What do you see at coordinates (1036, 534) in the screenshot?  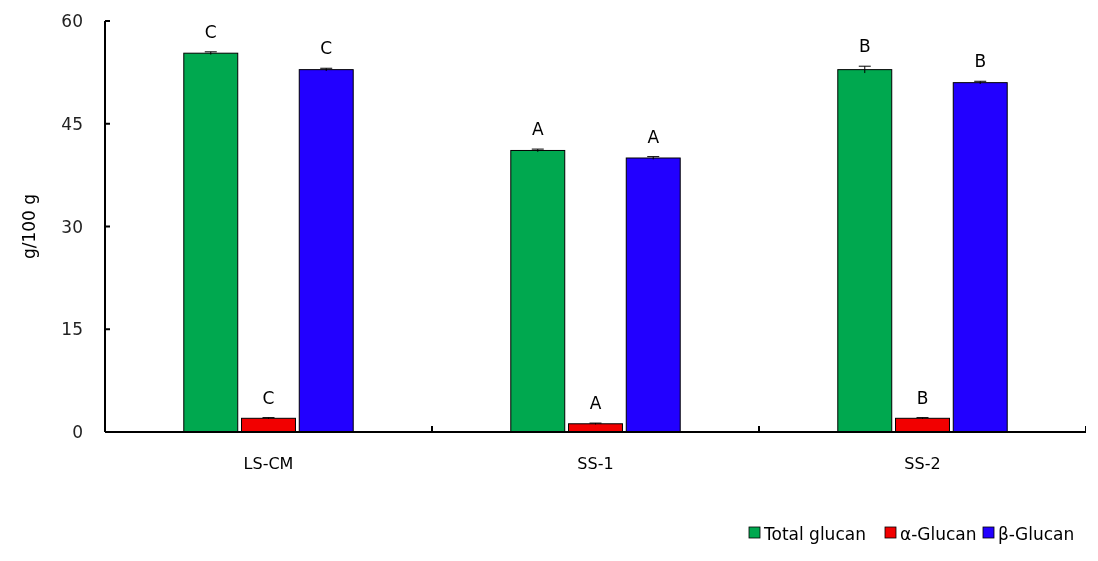 I see `legend-label: β-Glucan` at bounding box center [1036, 534].